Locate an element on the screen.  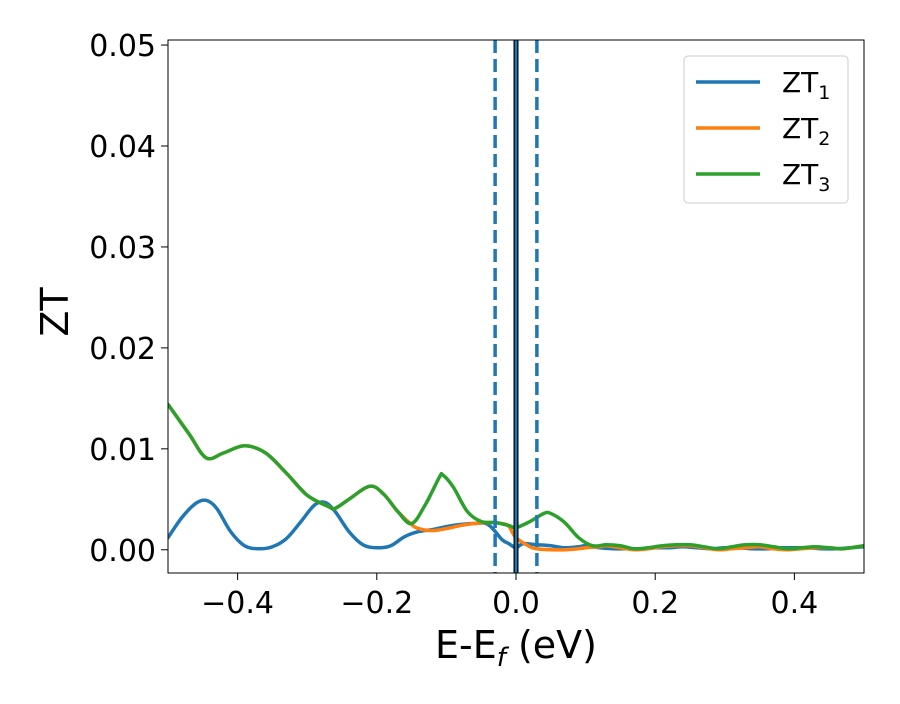
x-axis-label: E-Ef (eV) is located at coordinates (516, 648).